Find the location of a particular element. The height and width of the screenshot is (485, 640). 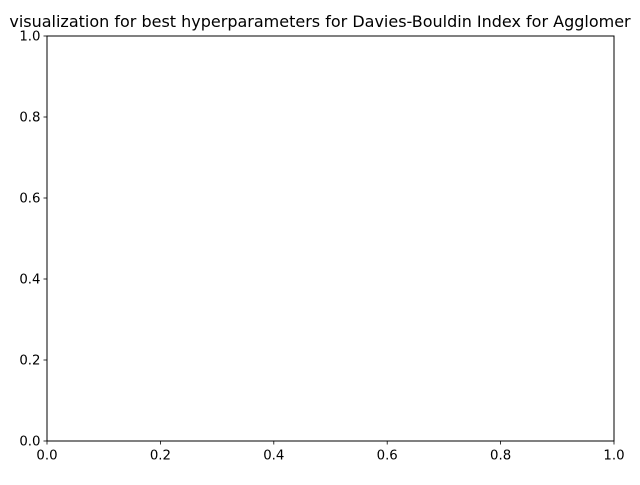

y-tick-label: 0.0 is located at coordinates (29, 442).